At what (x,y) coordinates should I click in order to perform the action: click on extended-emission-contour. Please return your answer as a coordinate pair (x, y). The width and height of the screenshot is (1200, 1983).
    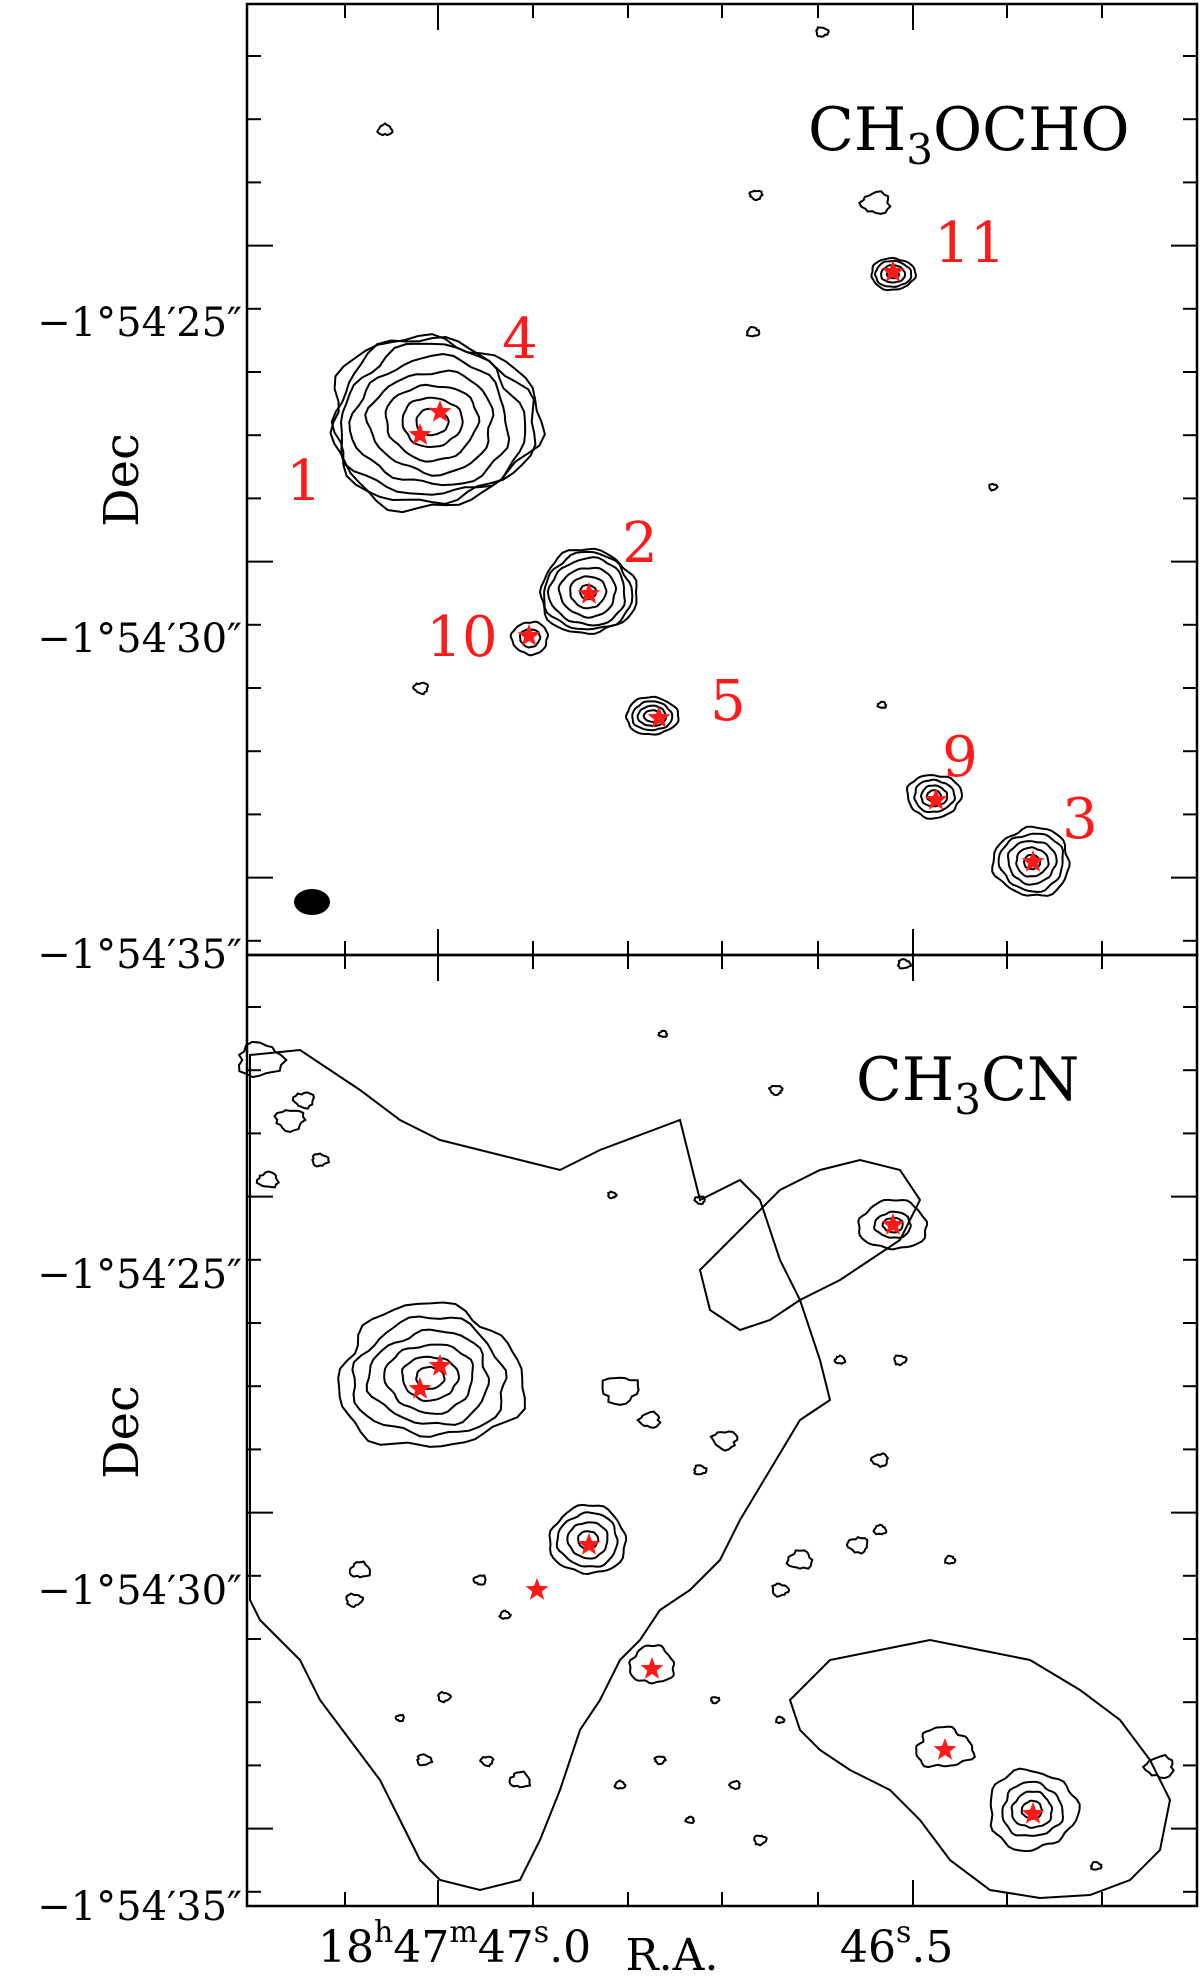
    Looking at the image, I should click on (810, 1245).